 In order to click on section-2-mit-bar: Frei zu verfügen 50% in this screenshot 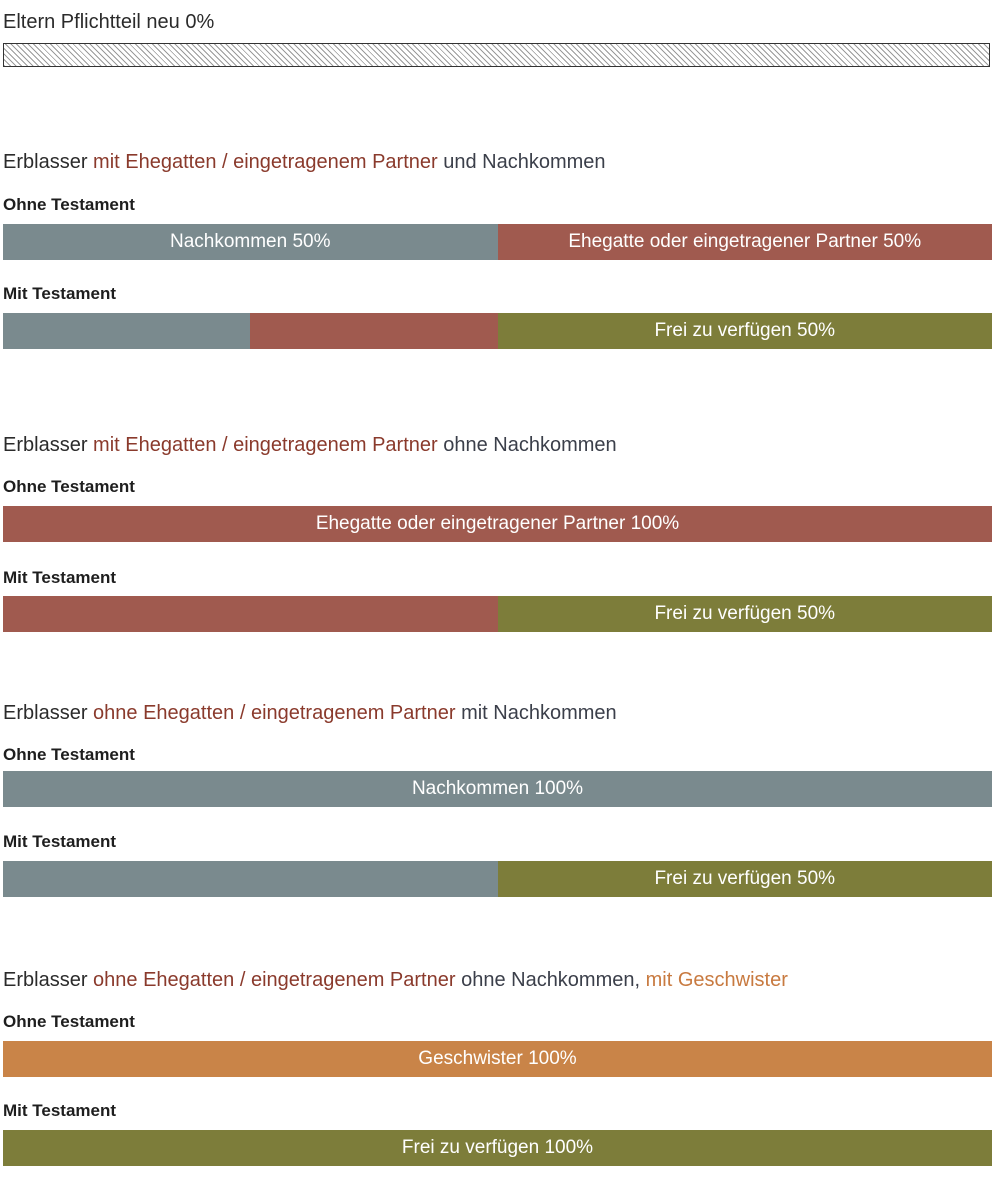, I will do `click(497, 614)`.